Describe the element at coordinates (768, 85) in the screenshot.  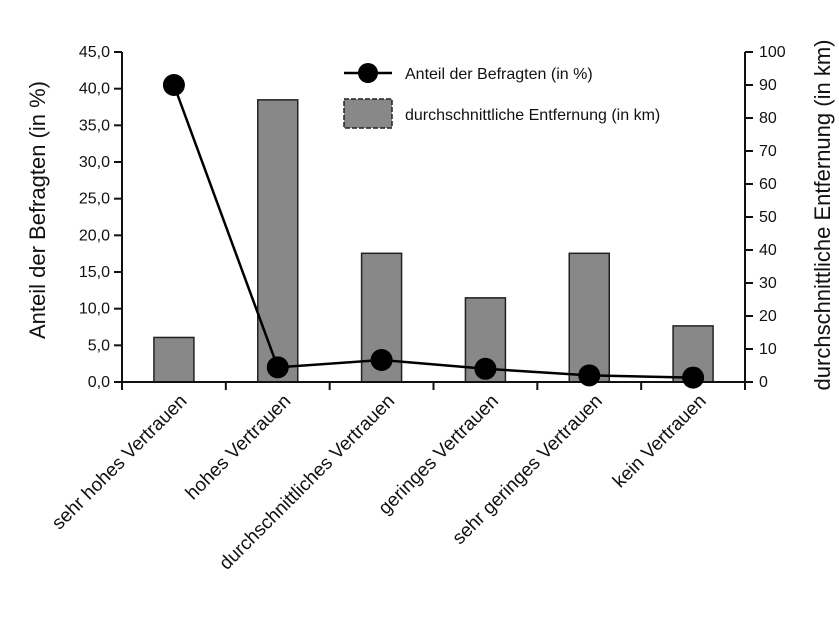
I see `y-right-tick-label: 90` at that location.